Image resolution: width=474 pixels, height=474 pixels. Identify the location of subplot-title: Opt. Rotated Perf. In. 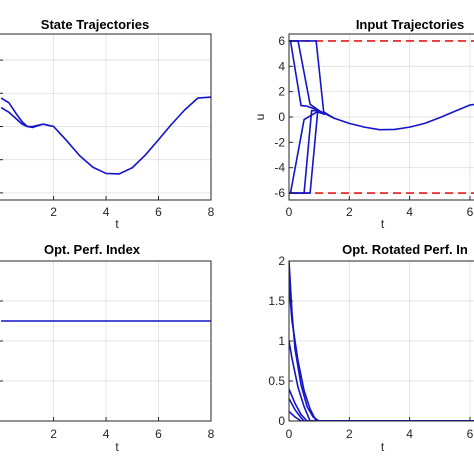
(405, 249).